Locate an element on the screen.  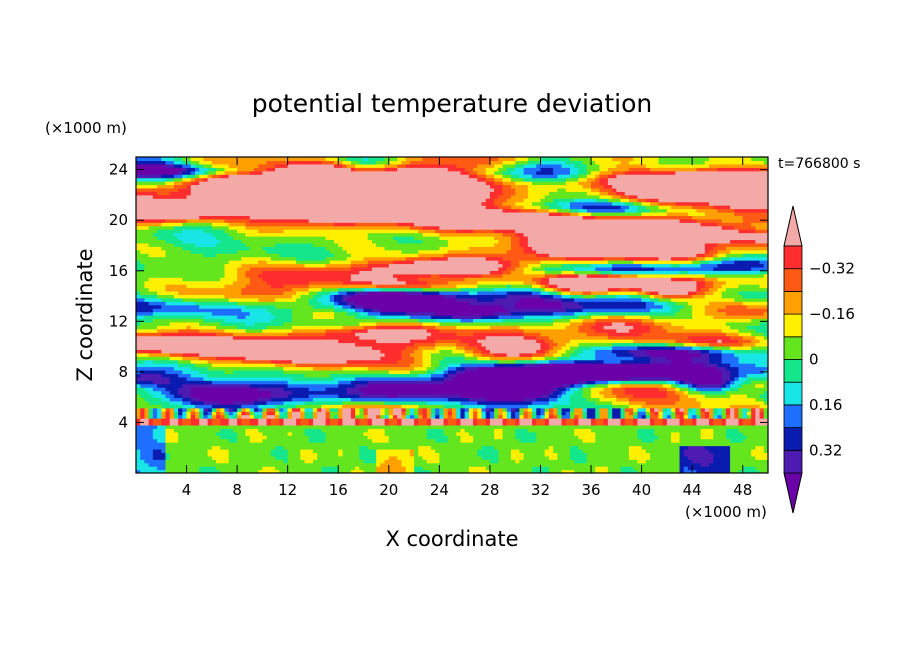
y-tick-label: 24 is located at coordinates (118, 170).